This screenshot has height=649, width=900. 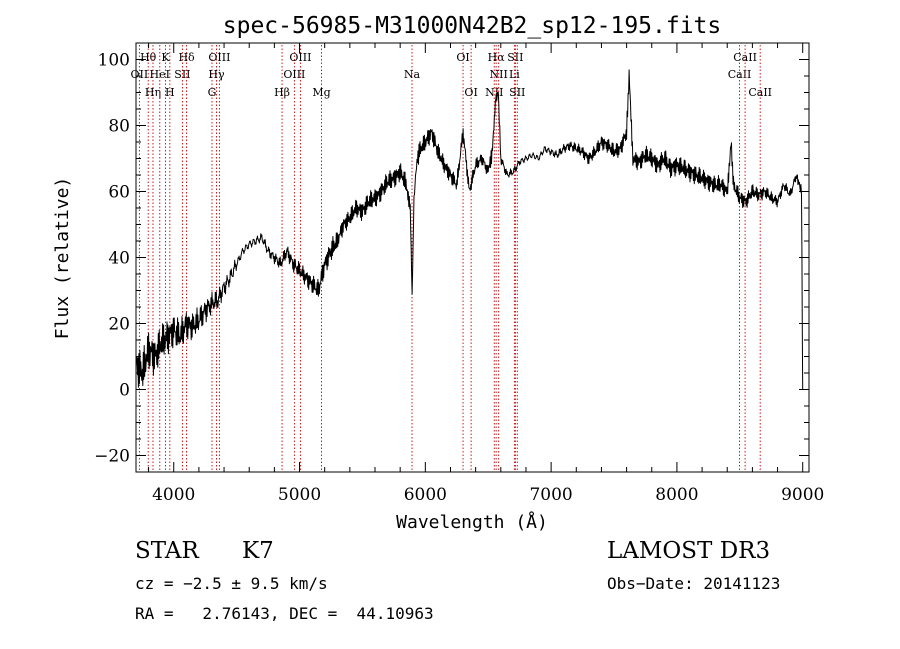 What do you see at coordinates (321, 92) in the screenshot?
I see `line-marker-label: Mg` at bounding box center [321, 92].